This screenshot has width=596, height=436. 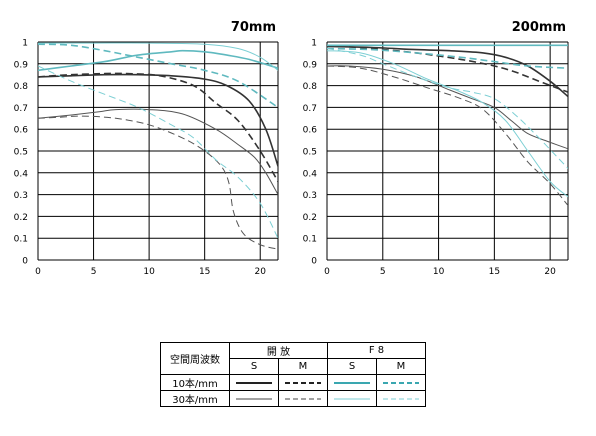 I want to click on legend-header-row: 空間周波数 開 放 F 8, so click(x=293, y=358).